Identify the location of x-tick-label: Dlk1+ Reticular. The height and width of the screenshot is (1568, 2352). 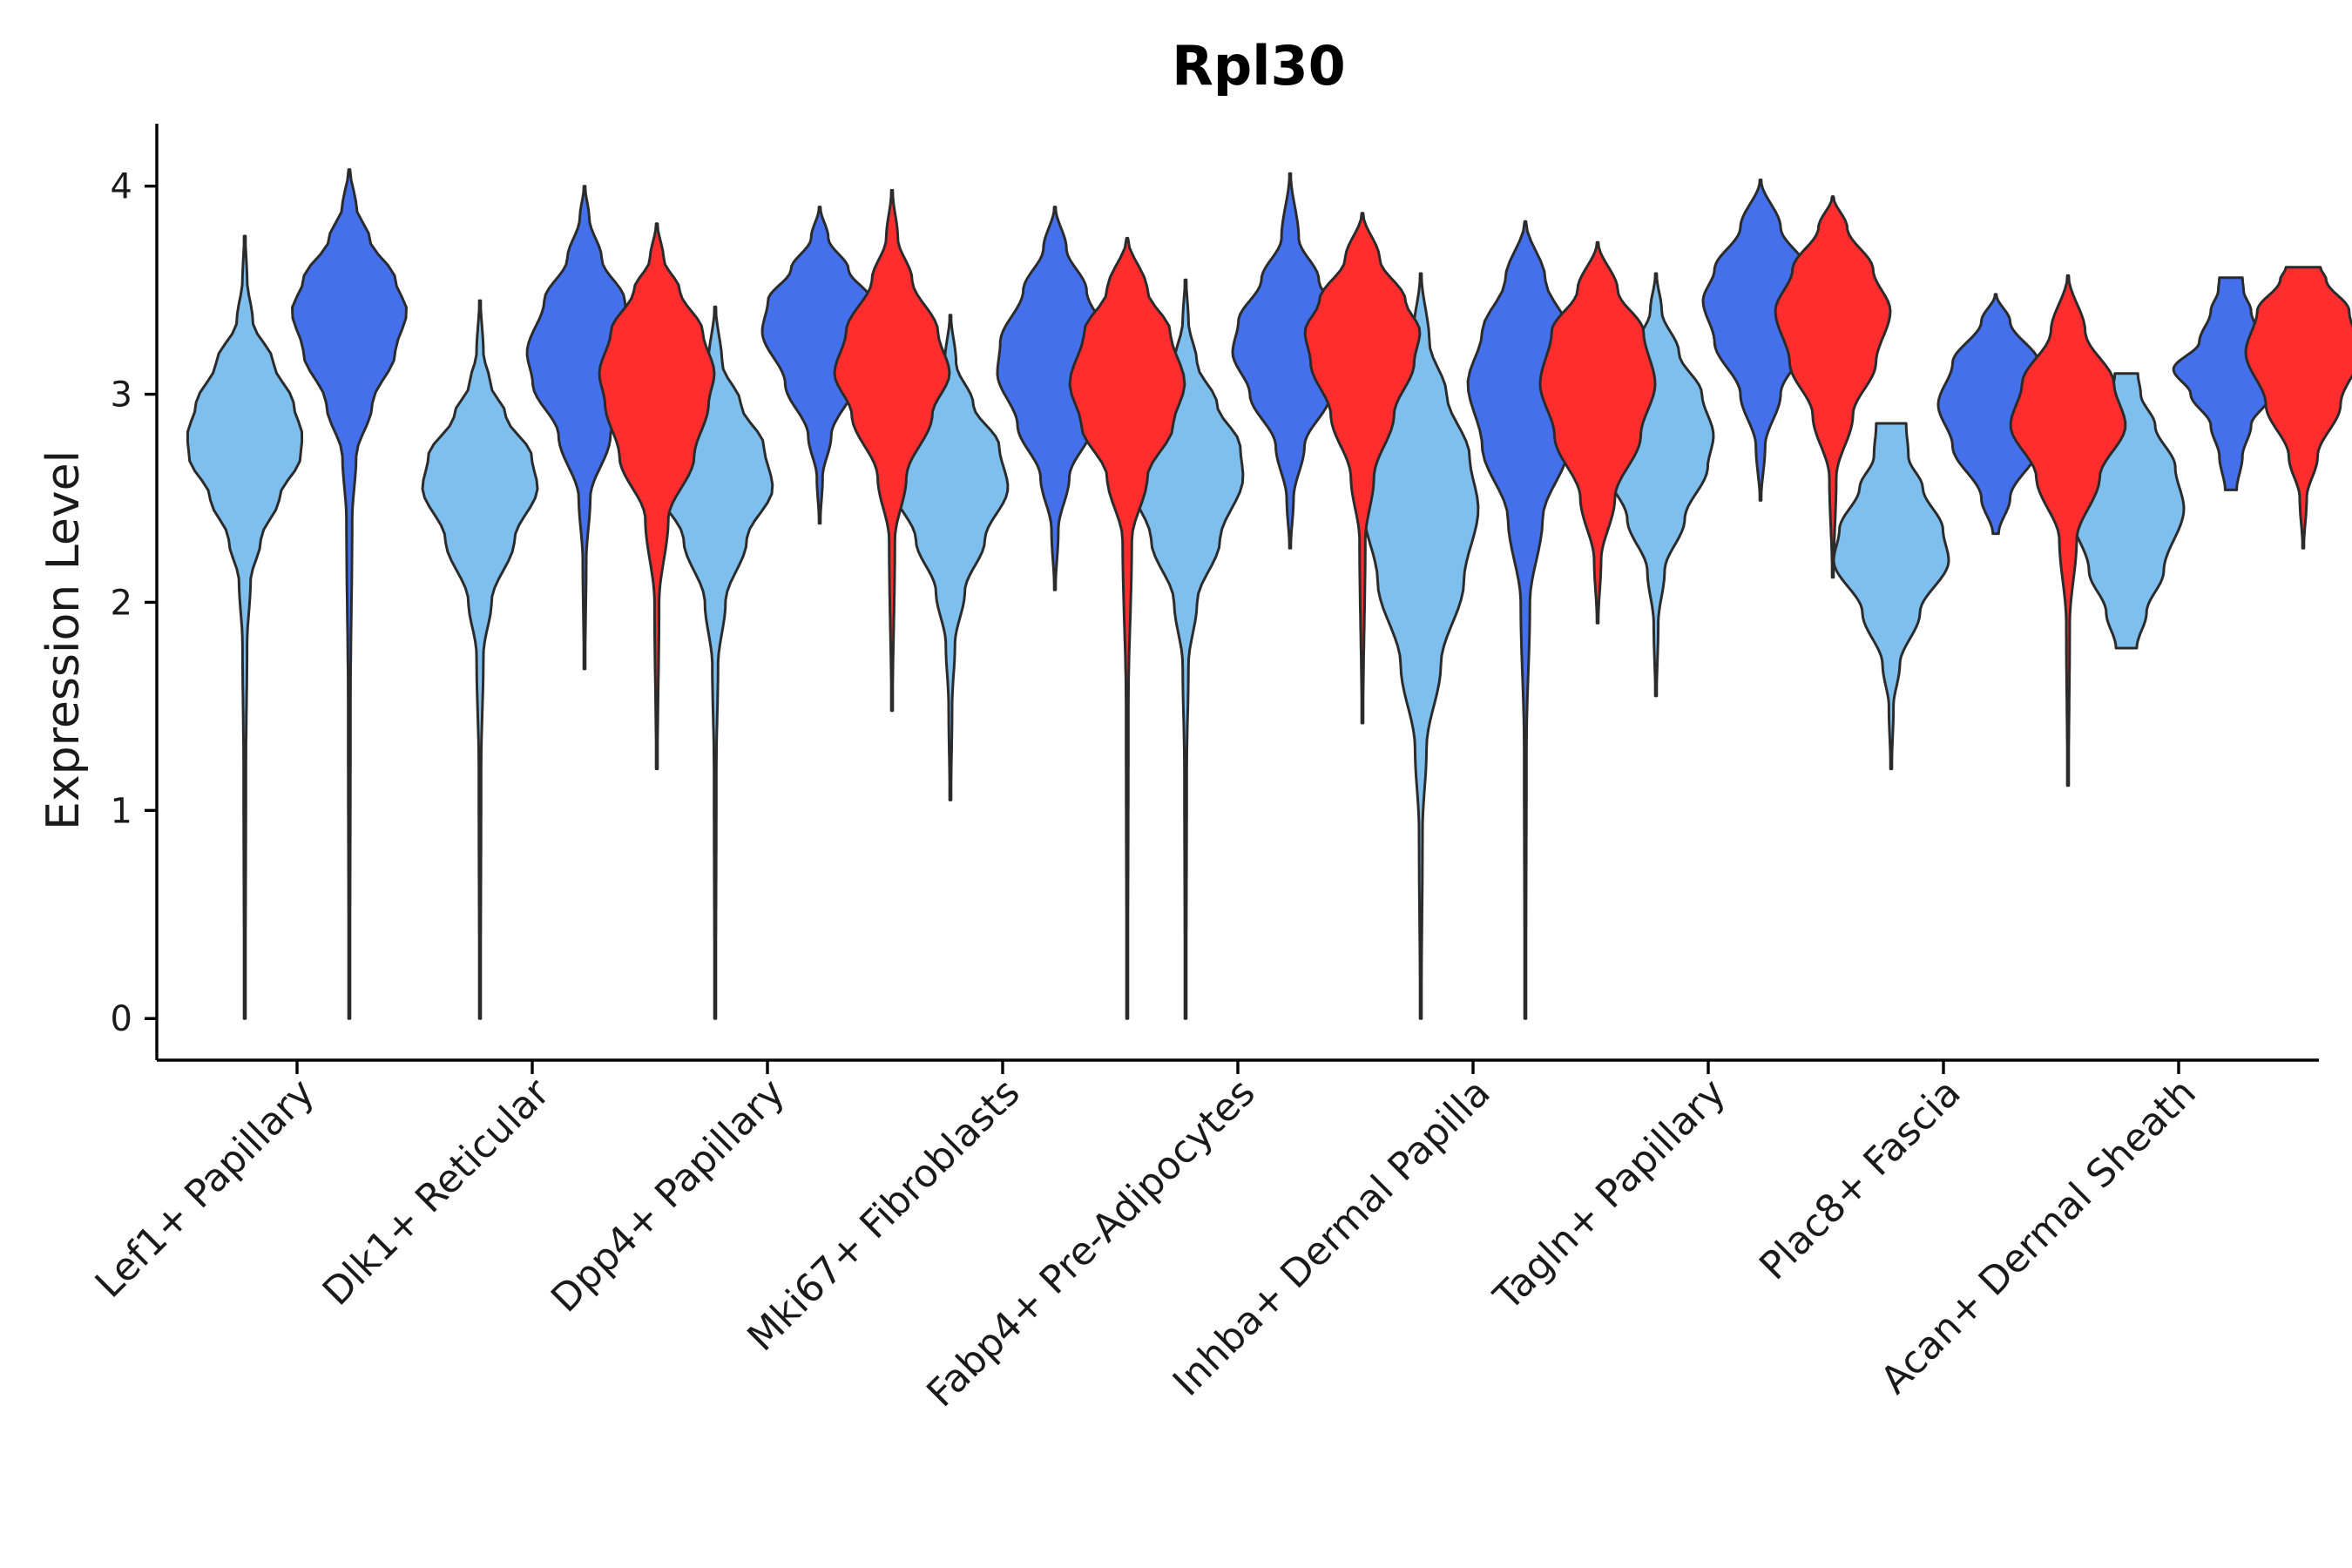
(437, 1192).